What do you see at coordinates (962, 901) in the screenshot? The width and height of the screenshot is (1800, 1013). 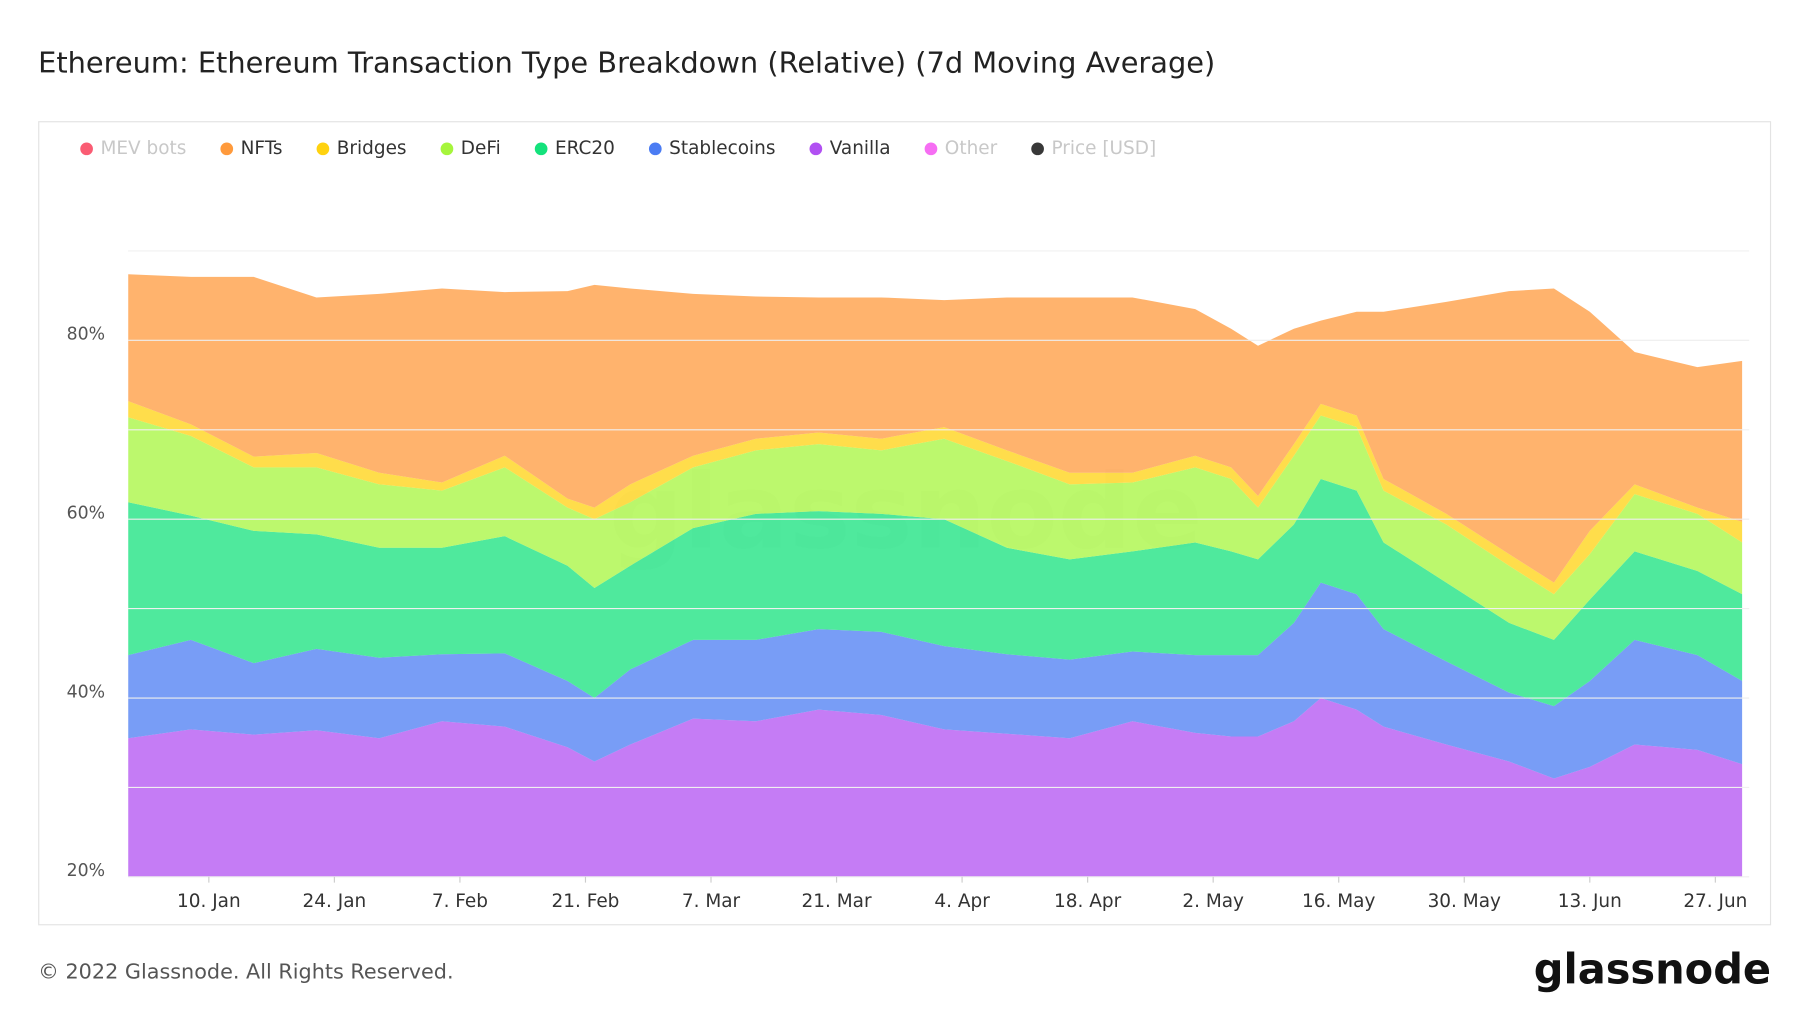 I see `x-tick-label: 4. Apr` at bounding box center [962, 901].